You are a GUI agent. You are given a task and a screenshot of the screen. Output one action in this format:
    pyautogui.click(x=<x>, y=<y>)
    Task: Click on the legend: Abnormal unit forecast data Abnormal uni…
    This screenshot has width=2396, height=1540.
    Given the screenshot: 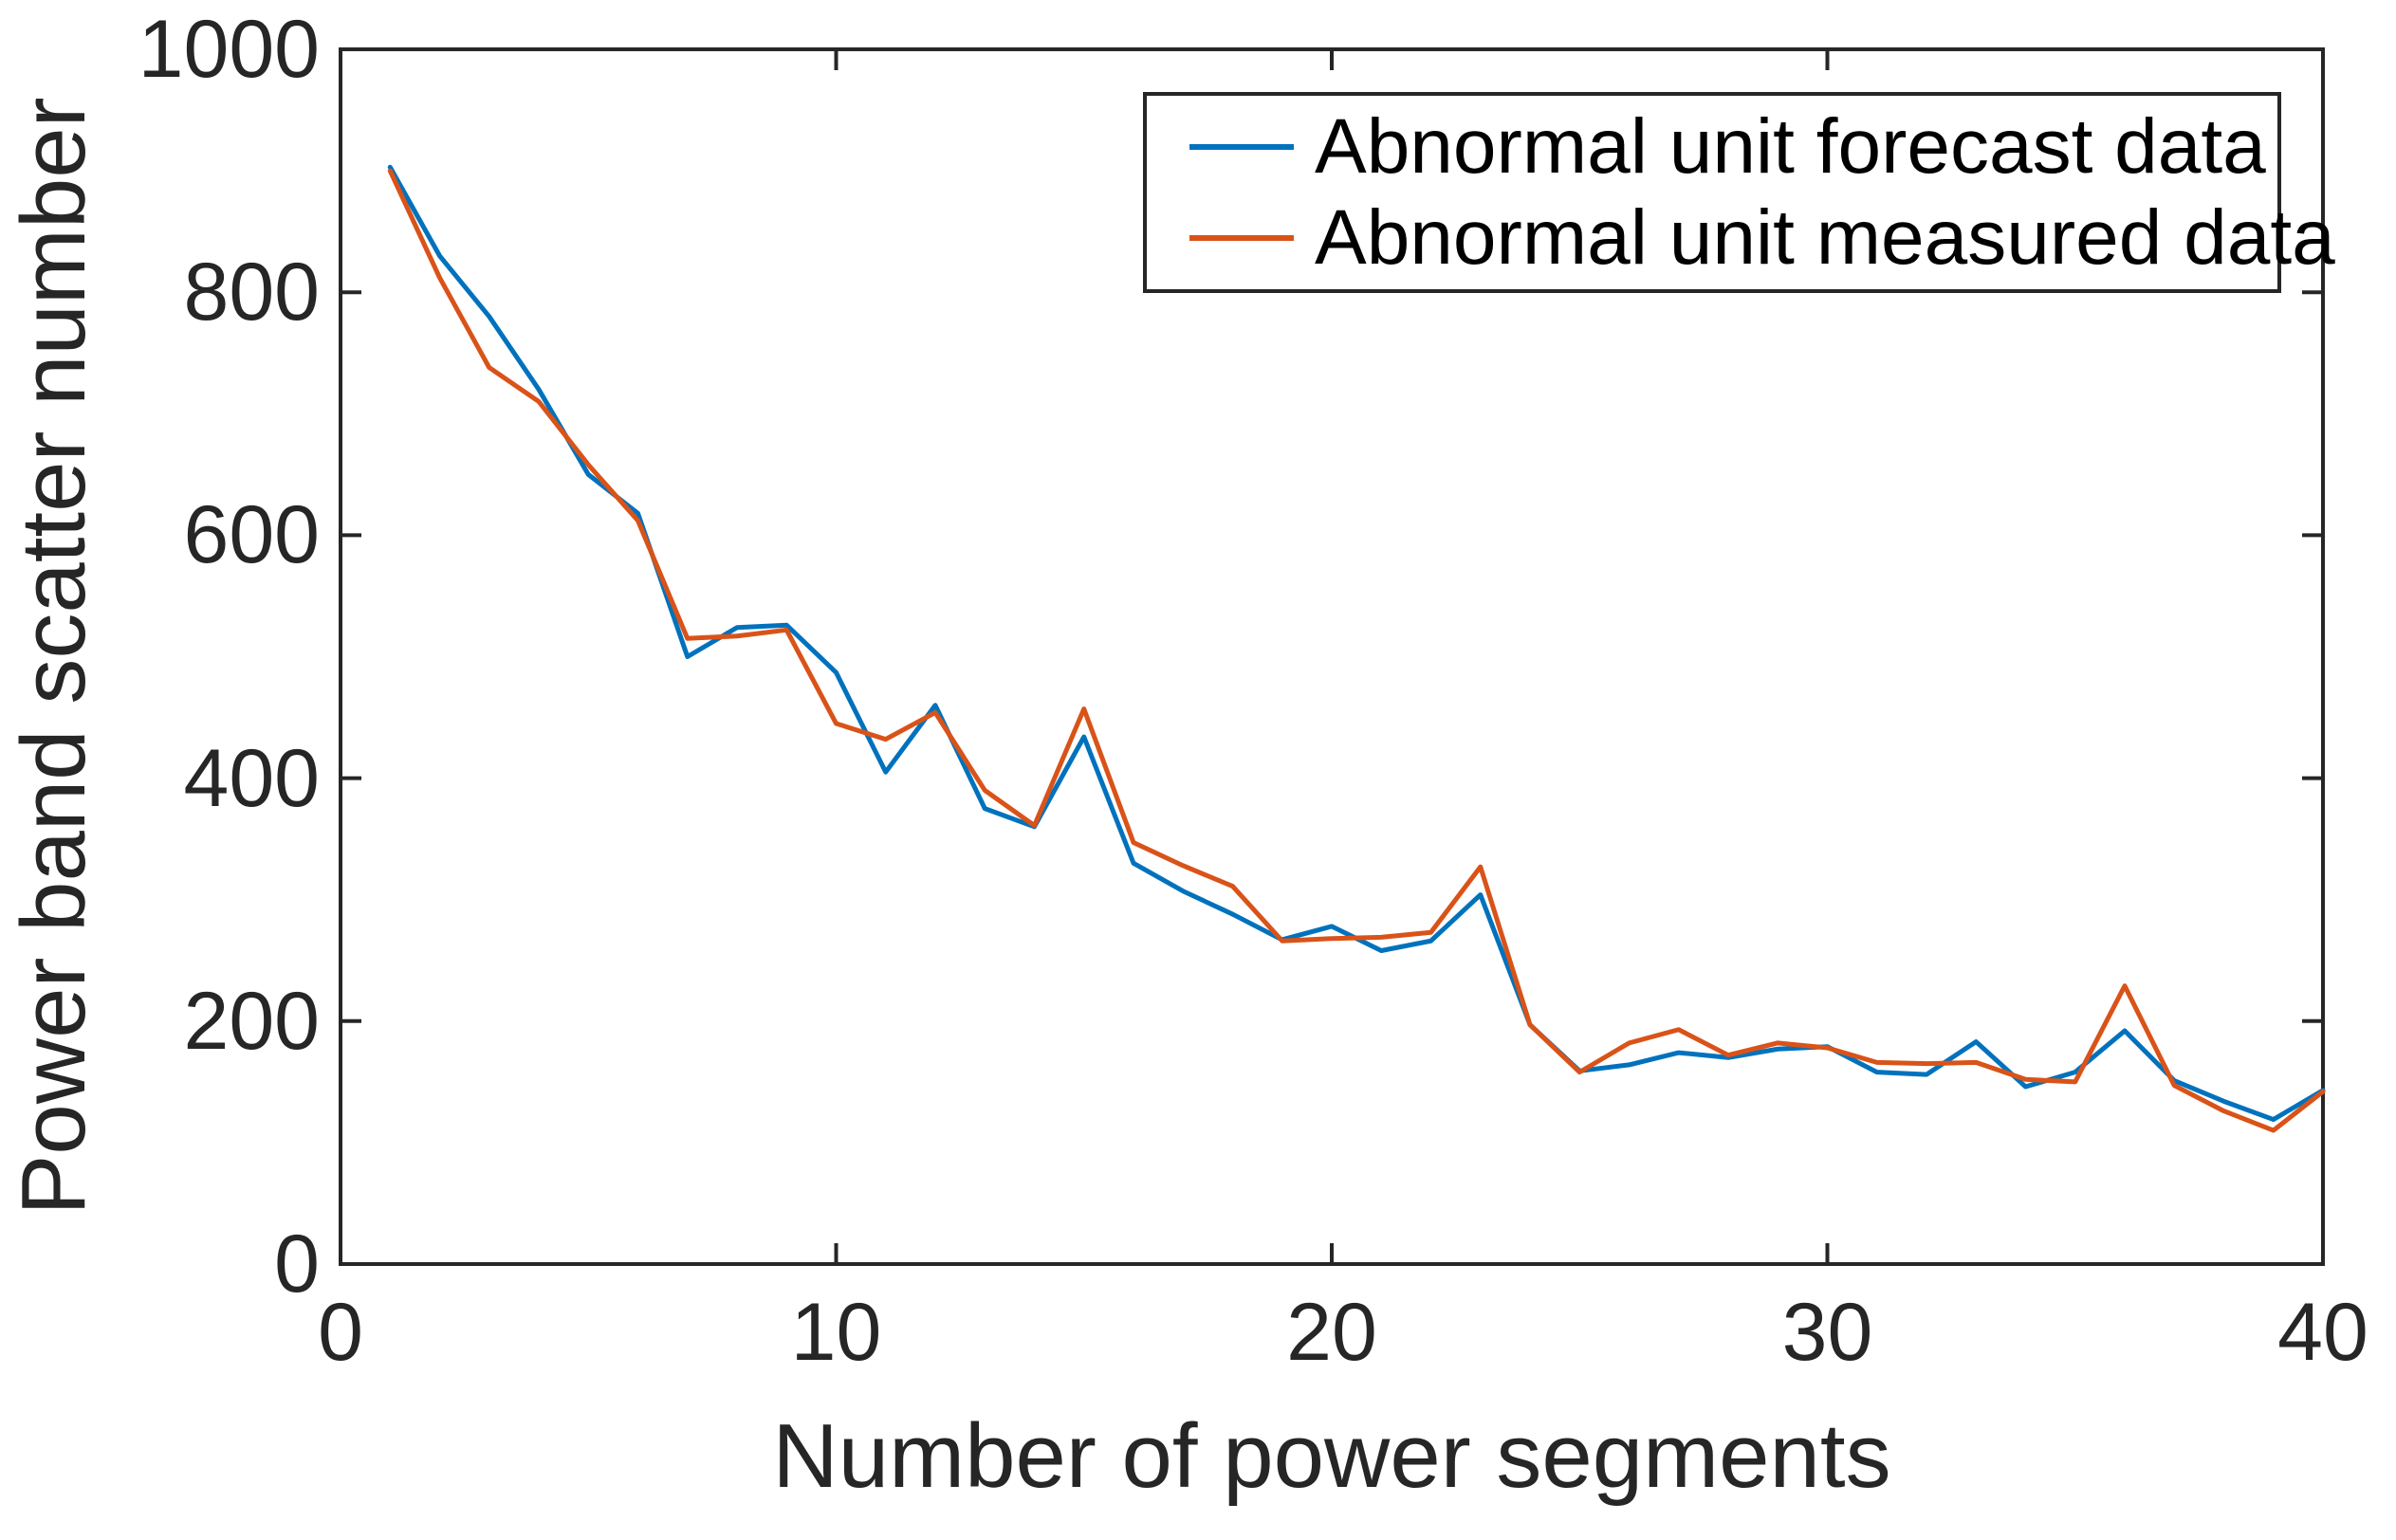 What is the action you would take?
    pyautogui.click(x=1739, y=192)
    